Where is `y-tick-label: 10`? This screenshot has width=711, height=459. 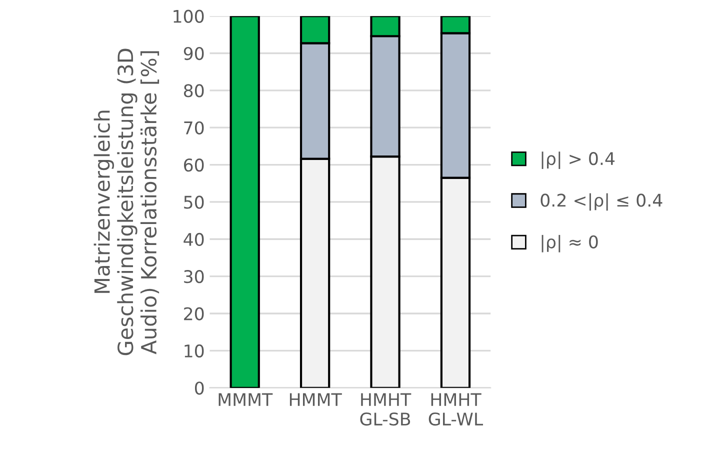
y-tick-label: 10 is located at coordinates (194, 351).